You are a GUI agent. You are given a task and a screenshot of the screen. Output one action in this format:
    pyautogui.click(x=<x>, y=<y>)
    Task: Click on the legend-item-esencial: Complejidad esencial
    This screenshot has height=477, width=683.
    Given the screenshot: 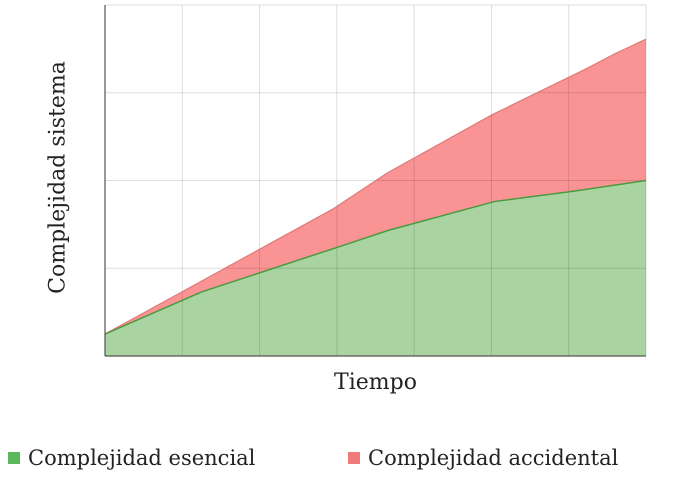 What is the action you would take?
    pyautogui.click(x=131, y=458)
    